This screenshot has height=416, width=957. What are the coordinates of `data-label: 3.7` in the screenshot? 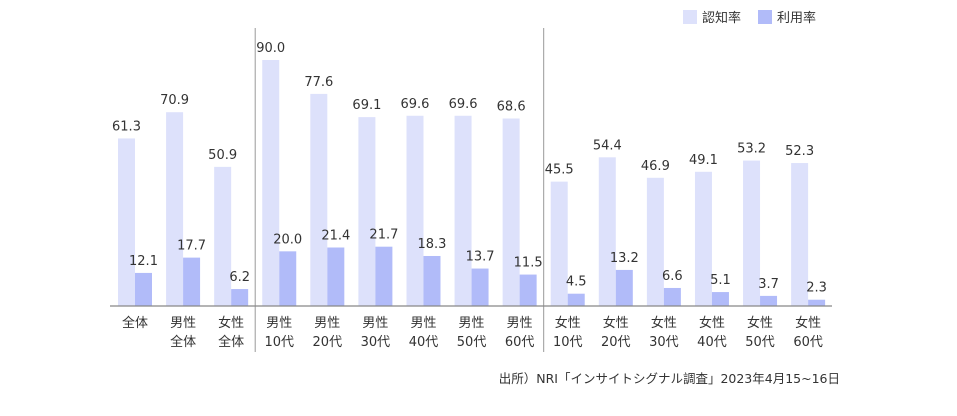 It's located at (768, 284).